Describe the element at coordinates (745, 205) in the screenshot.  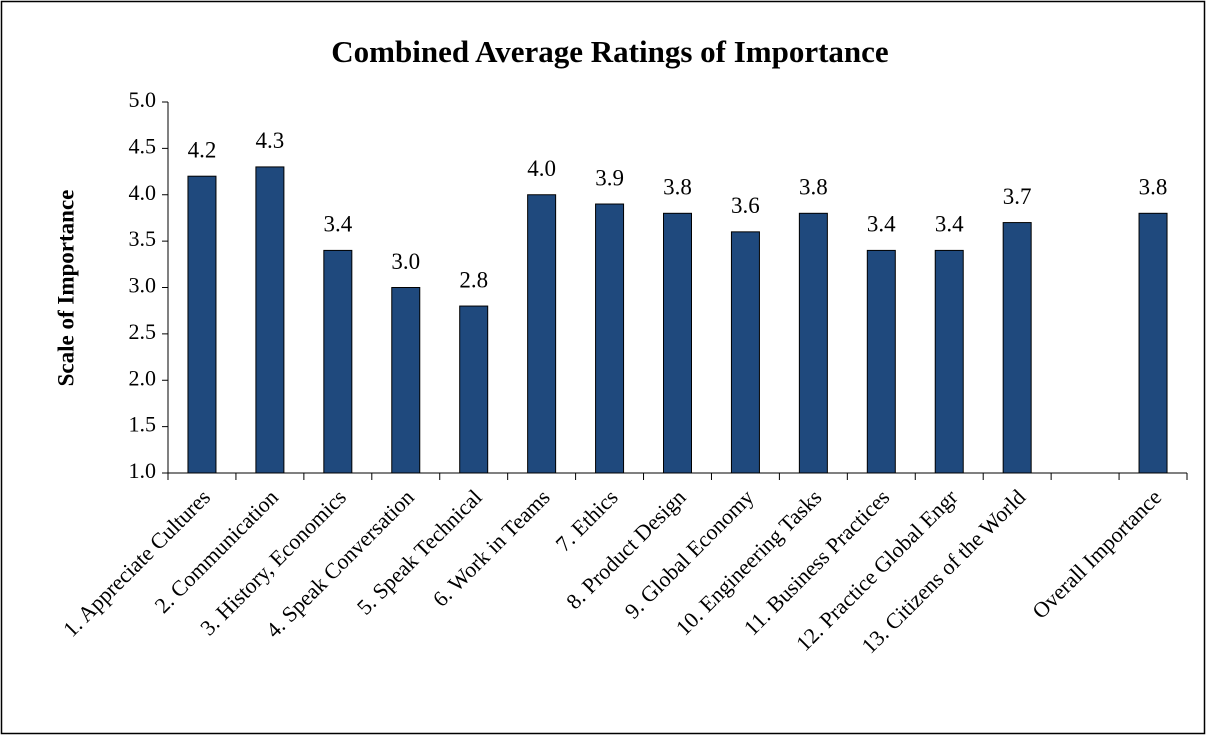
I see `value-label: 3.6` at that location.